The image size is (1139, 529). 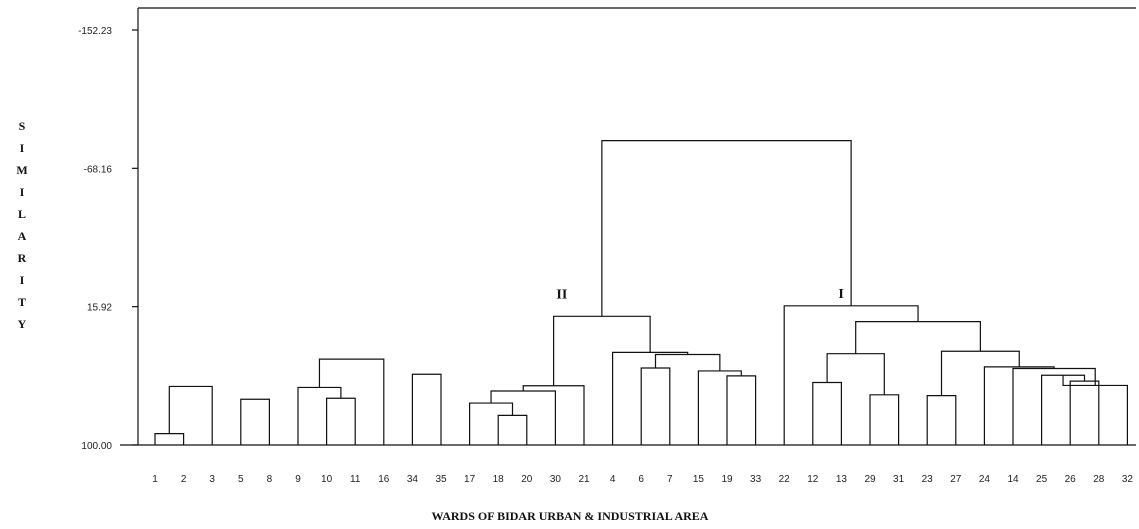 What do you see at coordinates (813, 479) in the screenshot?
I see `leaf-label: 12` at bounding box center [813, 479].